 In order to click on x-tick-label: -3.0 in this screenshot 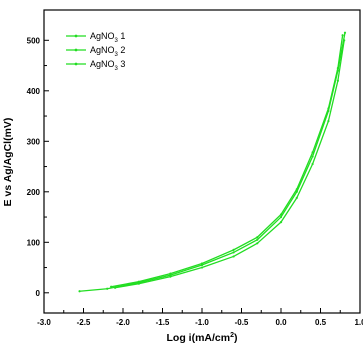, I will do `click(44, 322)`.